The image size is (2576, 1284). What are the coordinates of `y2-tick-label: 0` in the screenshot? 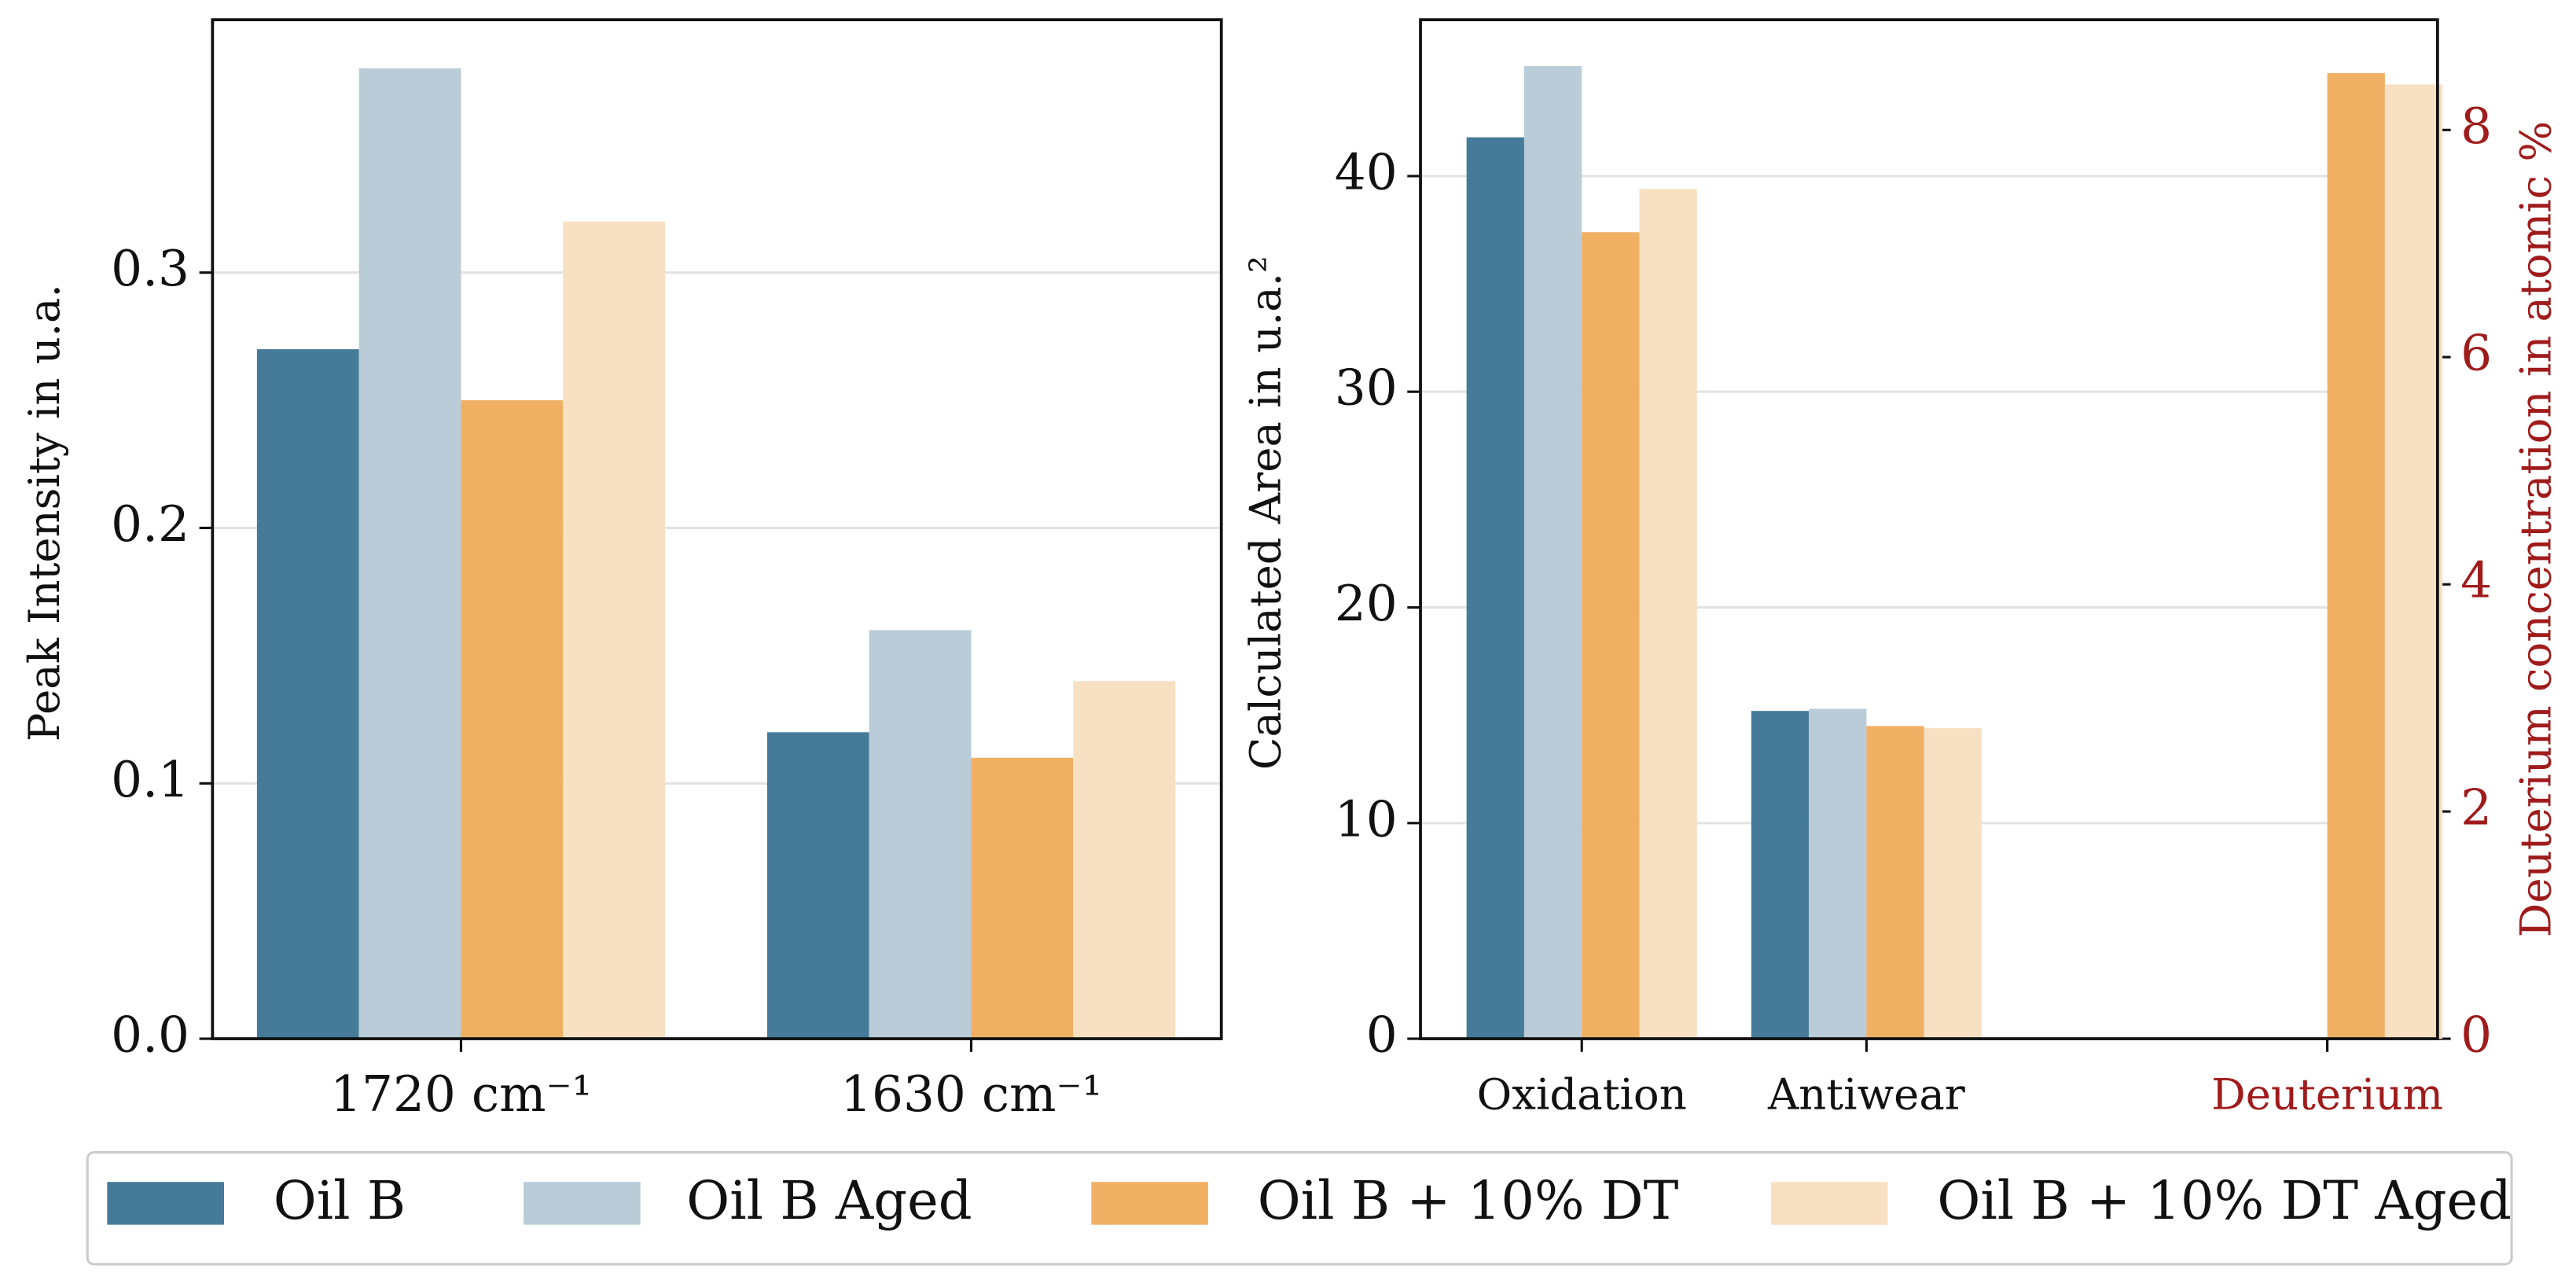 It's located at (2476, 1035).